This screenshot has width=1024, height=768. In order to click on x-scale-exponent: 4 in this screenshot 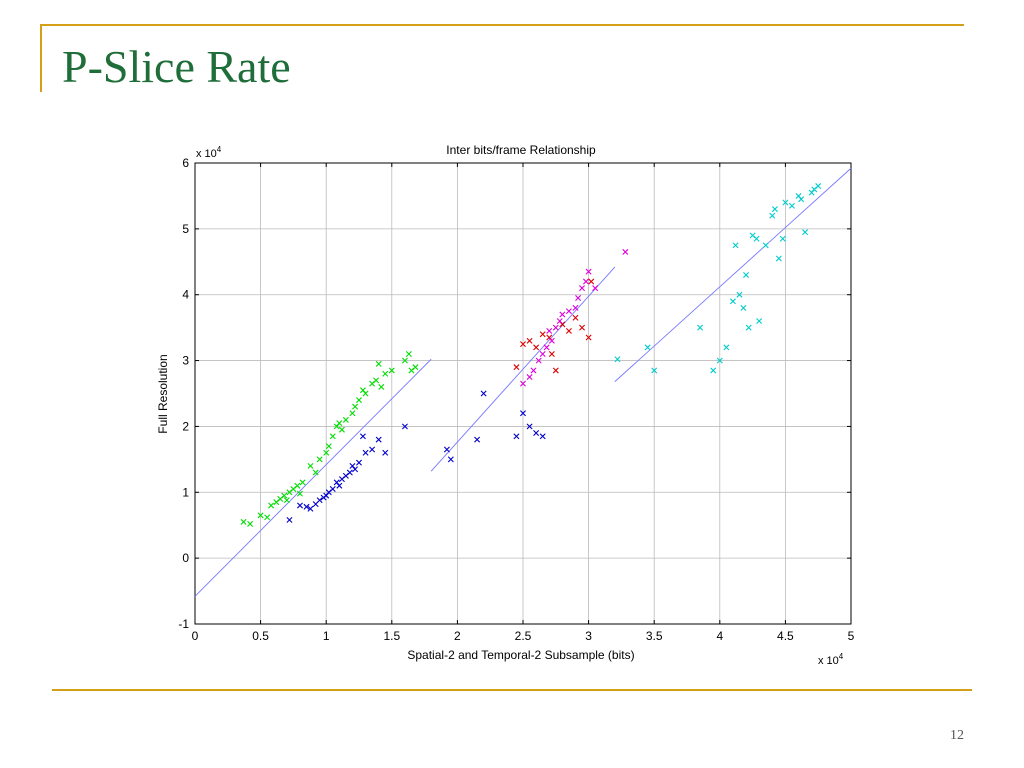, I will do `click(841, 656)`.